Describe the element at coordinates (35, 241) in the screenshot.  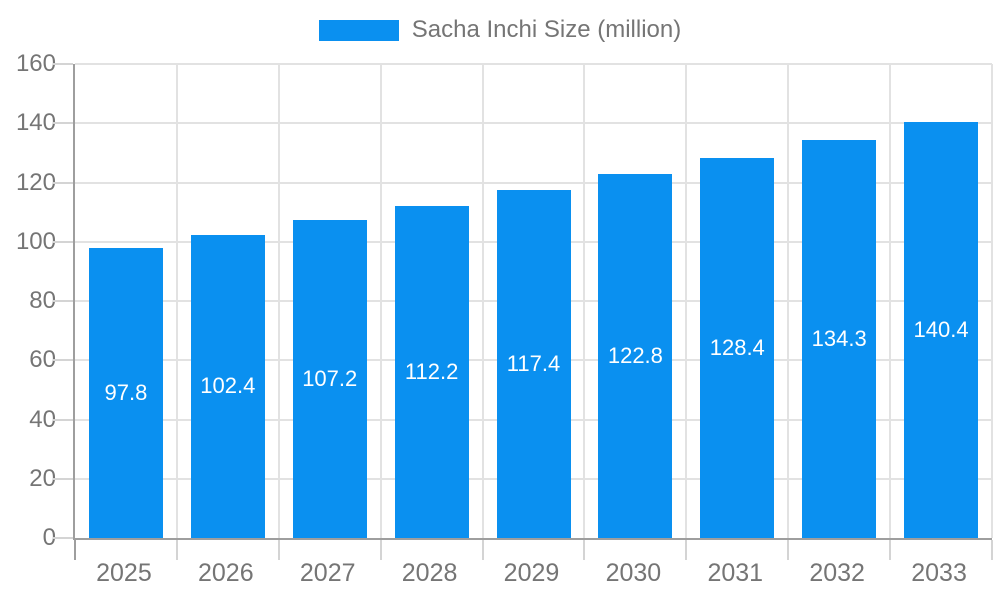
I see `y-axis-label: 100` at that location.